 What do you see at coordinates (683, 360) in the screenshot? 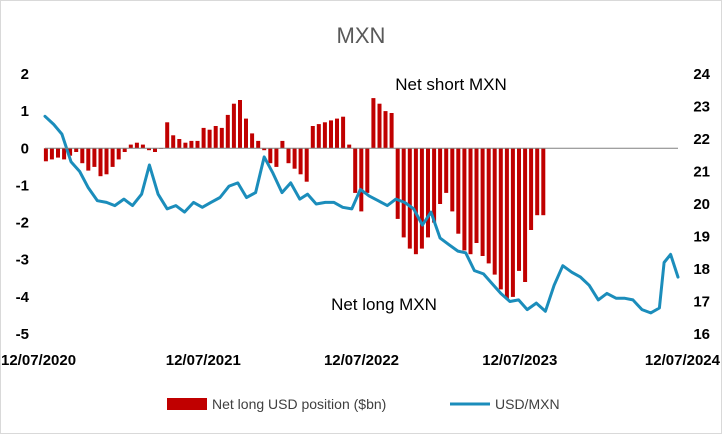
I see `x-tick-label: 12/07/2024` at bounding box center [683, 360].